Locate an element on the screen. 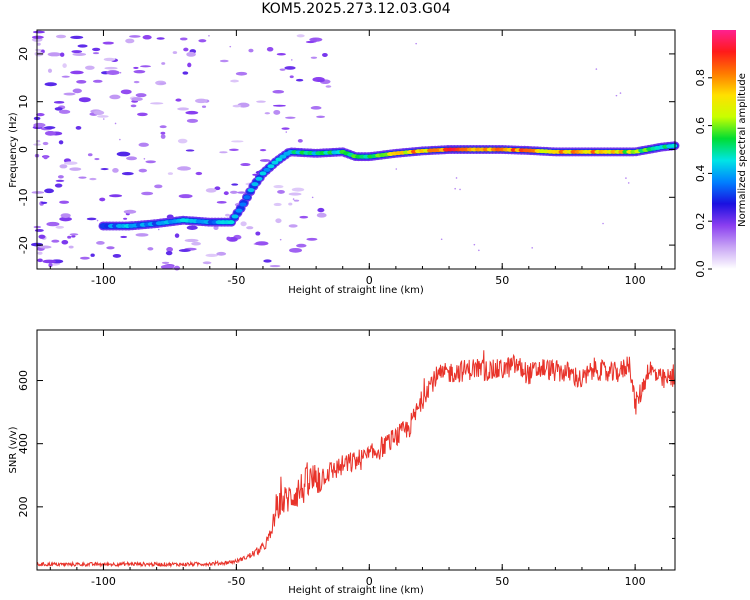  snr-y-tick-label: 600 is located at coordinates (23, 380).